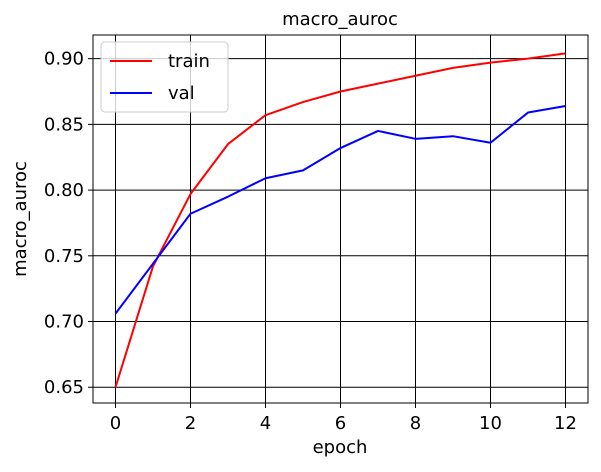 This screenshot has height=472, width=601. Describe the element at coordinates (490, 423) in the screenshot. I see `x-tick-label: 10` at that location.